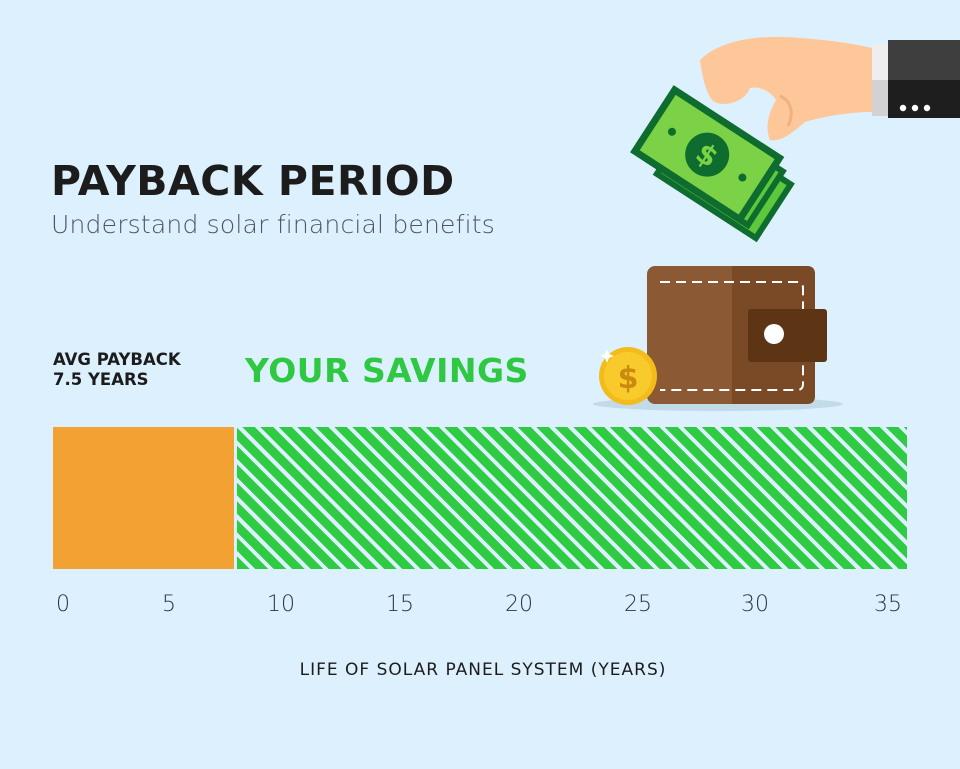  Describe the element at coordinates (63, 604) in the screenshot. I see `x-tick-label: 0` at that location.